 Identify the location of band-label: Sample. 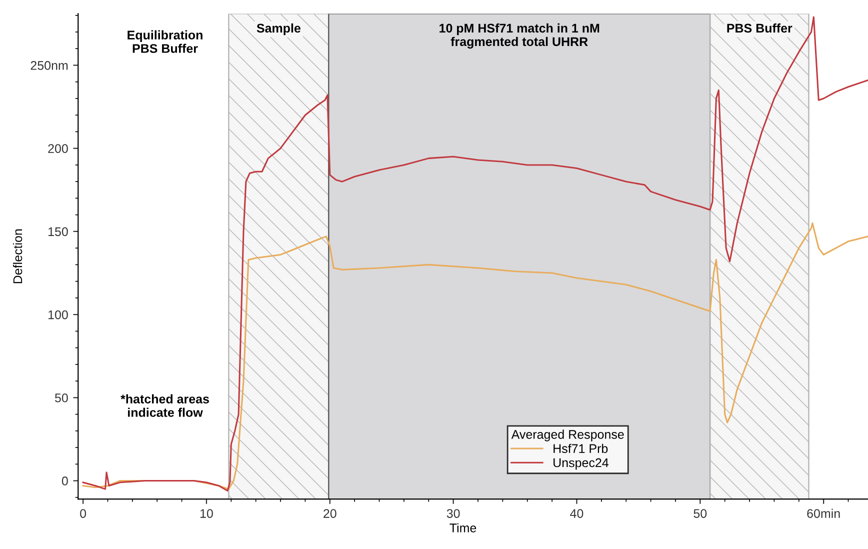
(278, 29).